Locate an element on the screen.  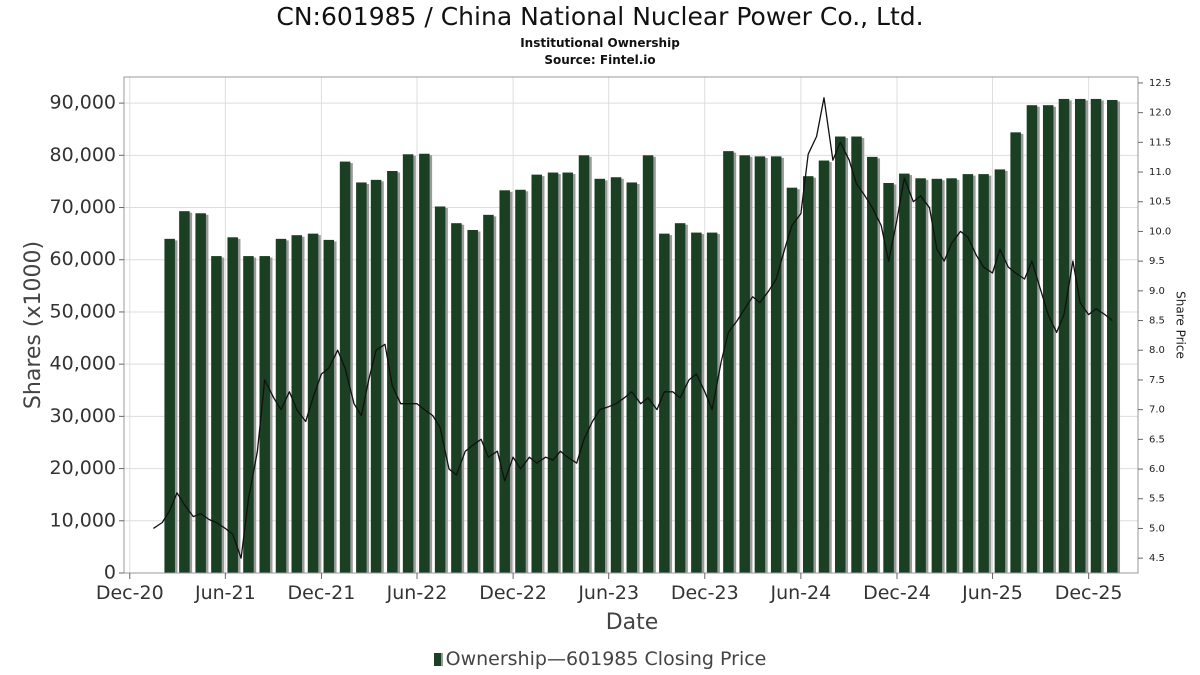
y2-tick-label: 4.5 is located at coordinates (1157, 558).